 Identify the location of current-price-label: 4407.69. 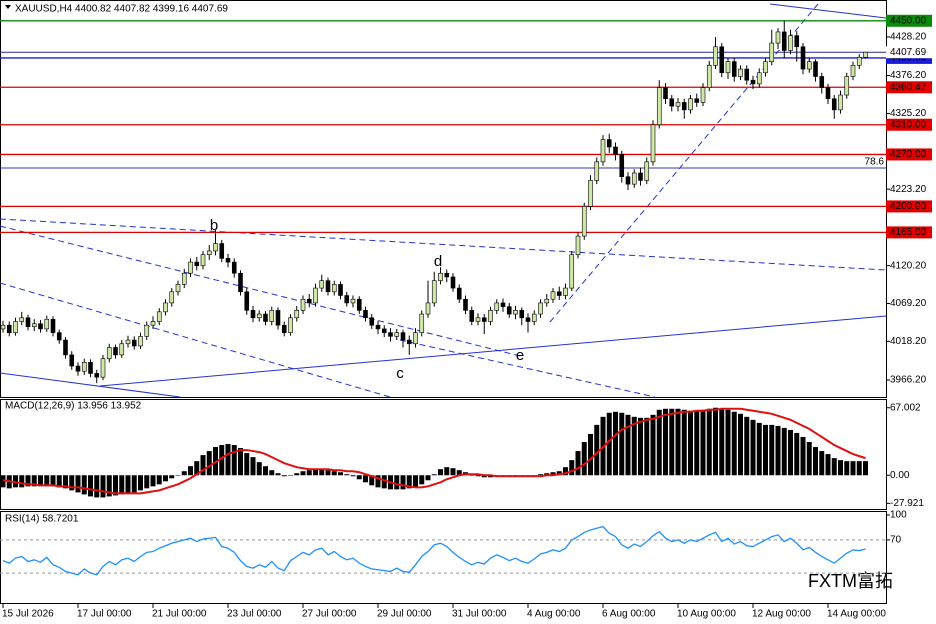
(908, 52).